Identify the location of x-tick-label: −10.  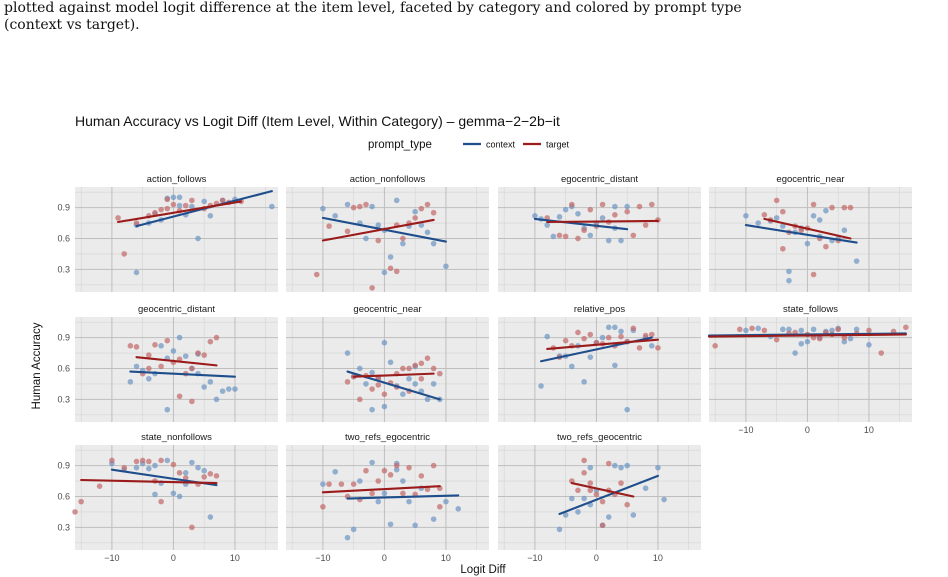
(322, 558).